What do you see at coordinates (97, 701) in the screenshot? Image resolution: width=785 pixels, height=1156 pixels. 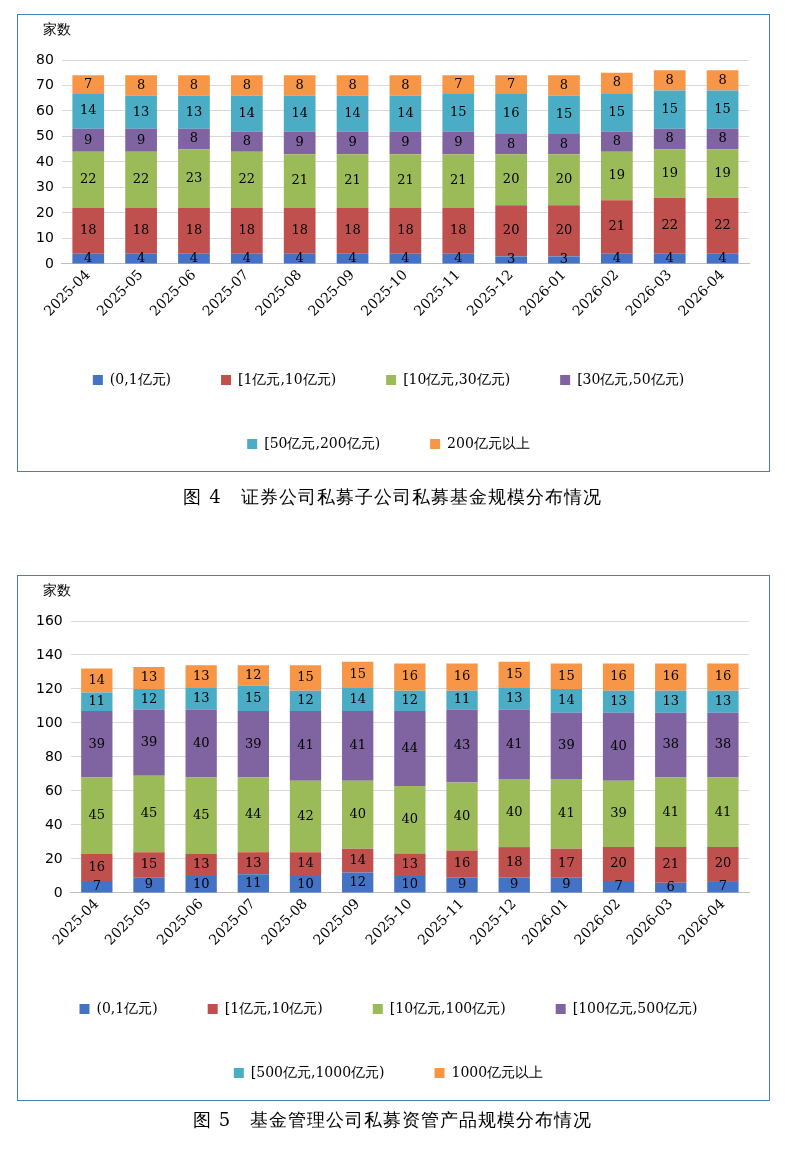 I see `data-label: 11` at bounding box center [97, 701].